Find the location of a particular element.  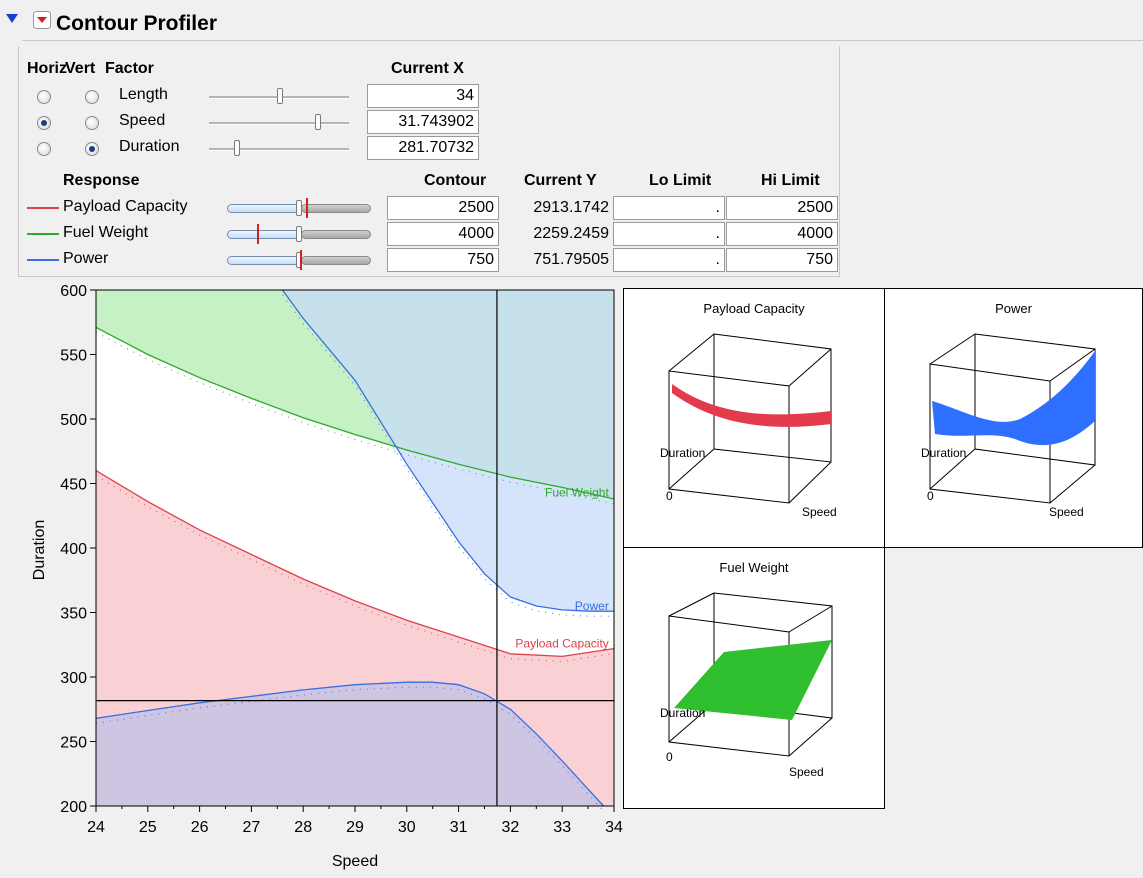

hi-limit-input: 2500 is located at coordinates (782, 208).